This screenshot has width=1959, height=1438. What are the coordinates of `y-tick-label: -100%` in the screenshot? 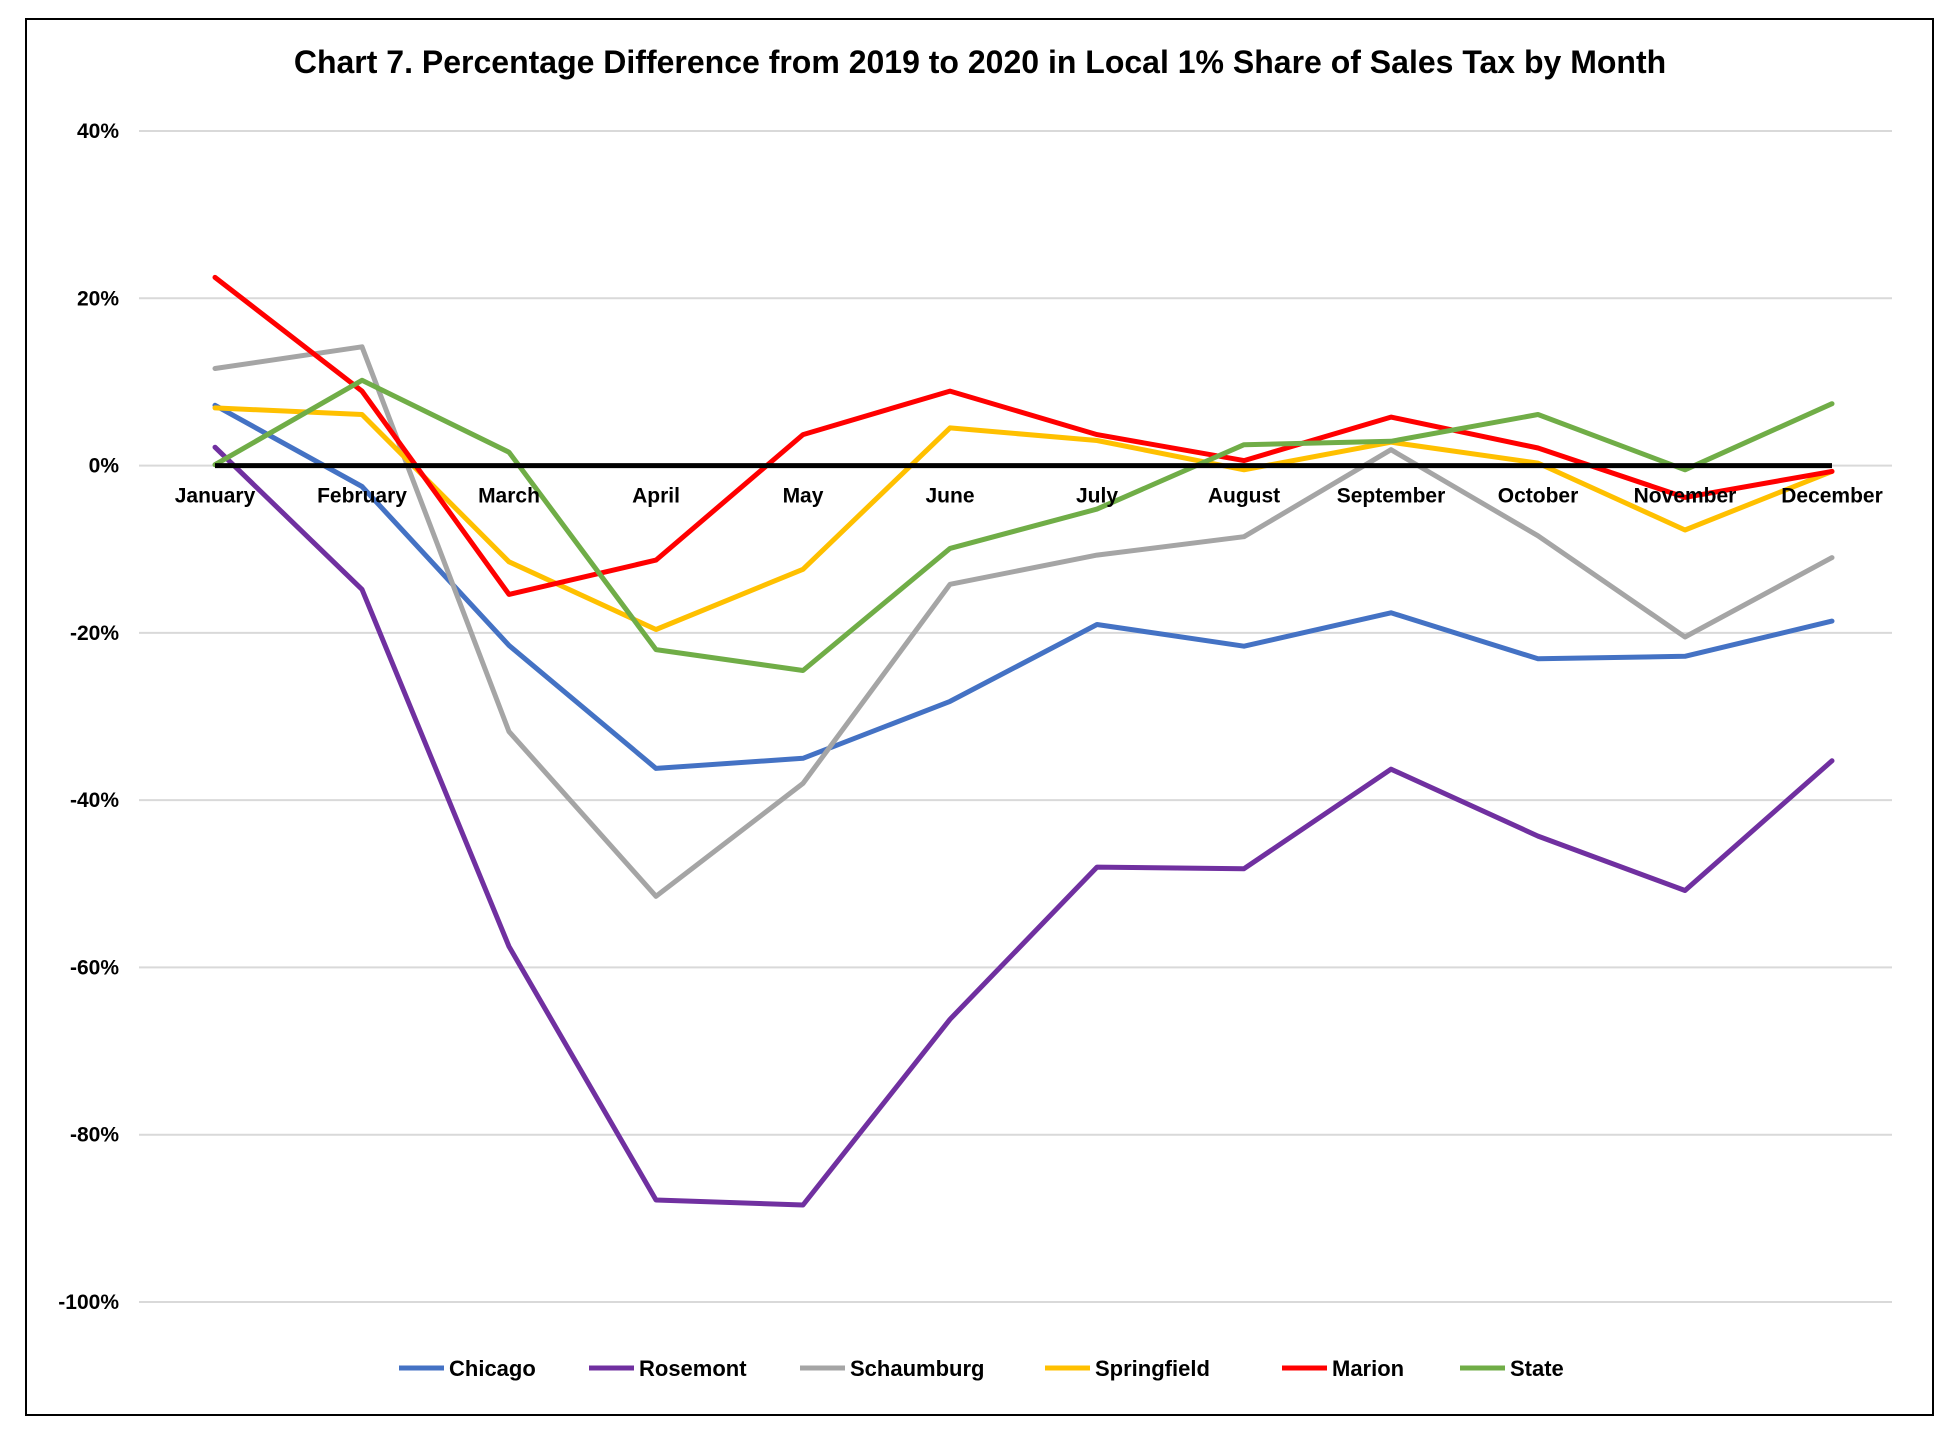 It's located at (88, 1302).